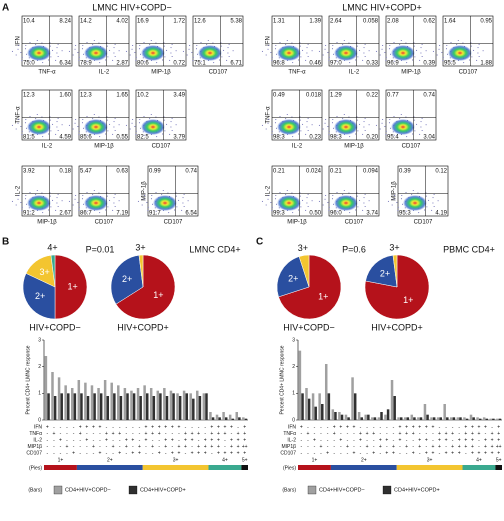  What do you see at coordinates (155, 172) in the screenshot?
I see `quadrant-value: 0.99` at bounding box center [155, 172].